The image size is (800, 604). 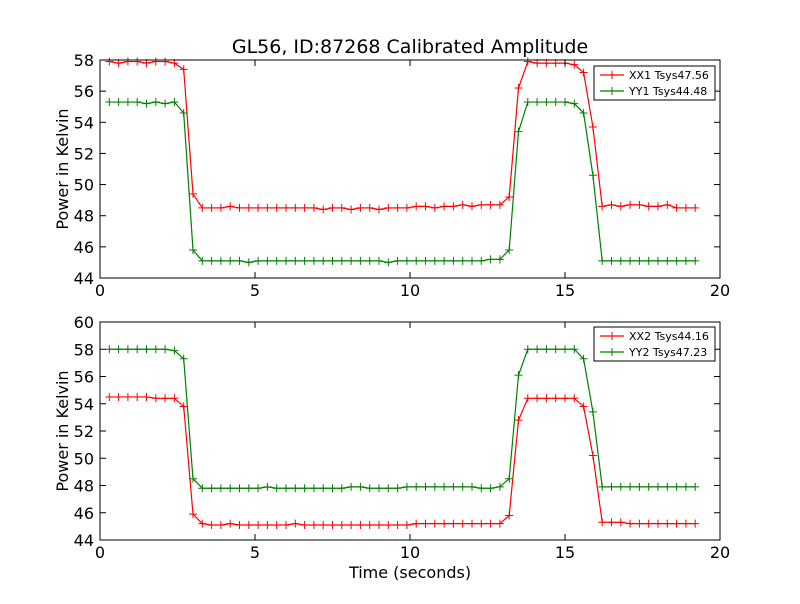 What do you see at coordinates (255, 290) in the screenshot?
I see `x-tick-label: 5` at bounding box center [255, 290].